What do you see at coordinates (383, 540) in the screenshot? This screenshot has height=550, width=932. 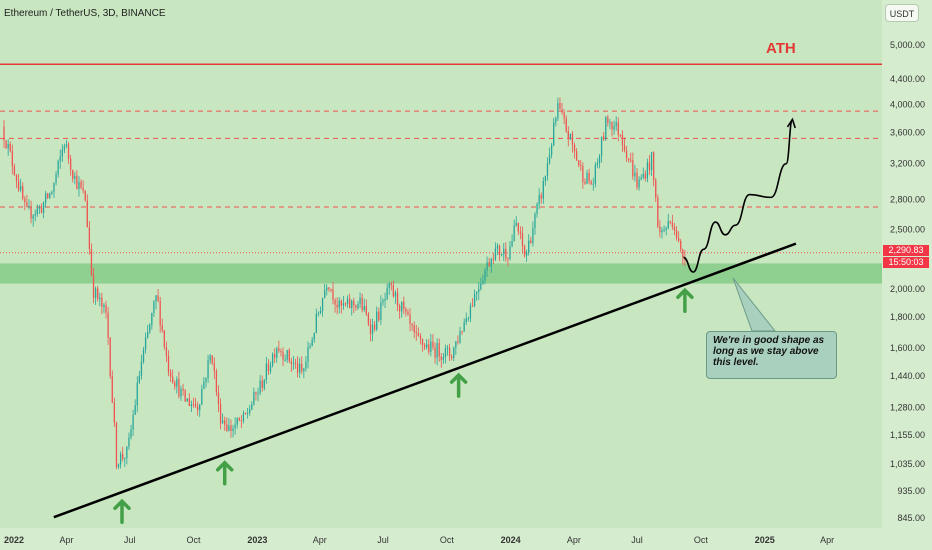 I see `x-tick-6: Jul` at bounding box center [383, 540].